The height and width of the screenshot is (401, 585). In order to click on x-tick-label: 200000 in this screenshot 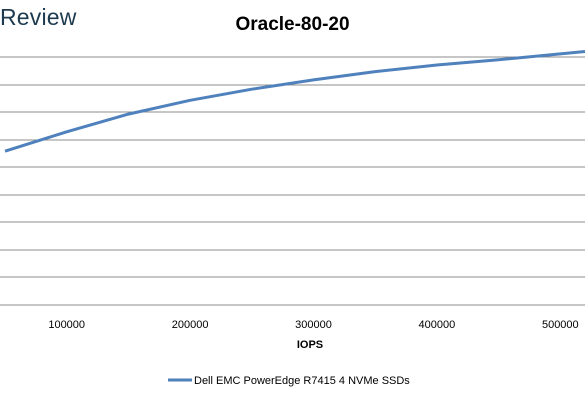, I will do `click(190, 325)`.